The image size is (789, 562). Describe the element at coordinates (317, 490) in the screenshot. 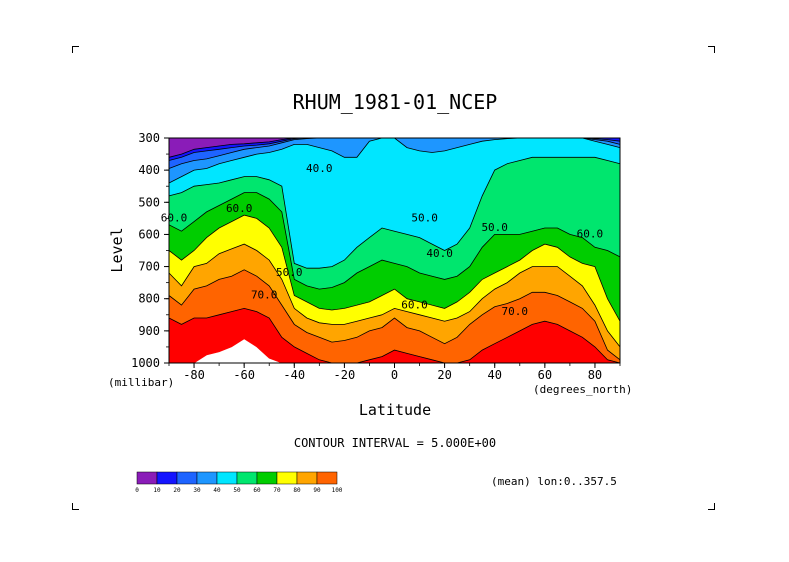

I see `colorbar-label: 90` at that location.